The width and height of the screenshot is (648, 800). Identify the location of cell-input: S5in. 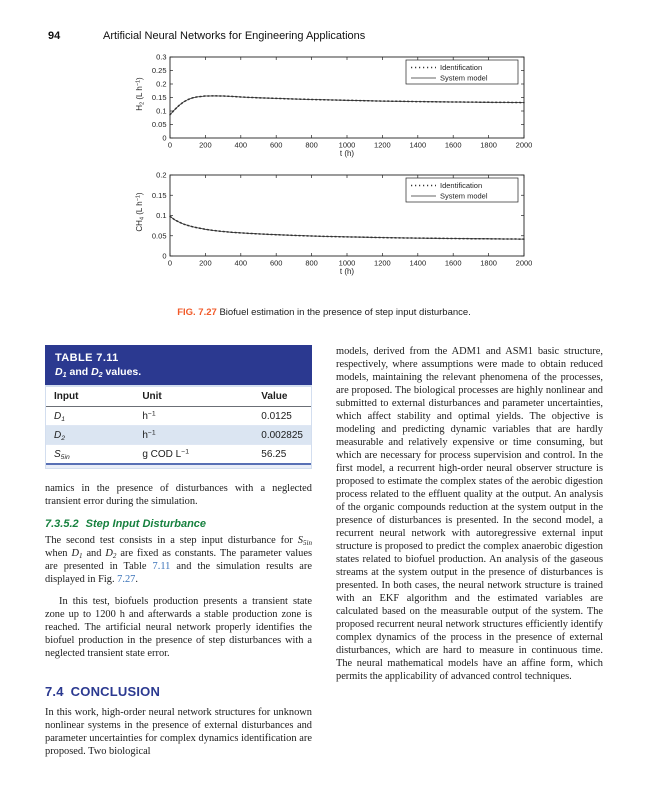
(90, 454).